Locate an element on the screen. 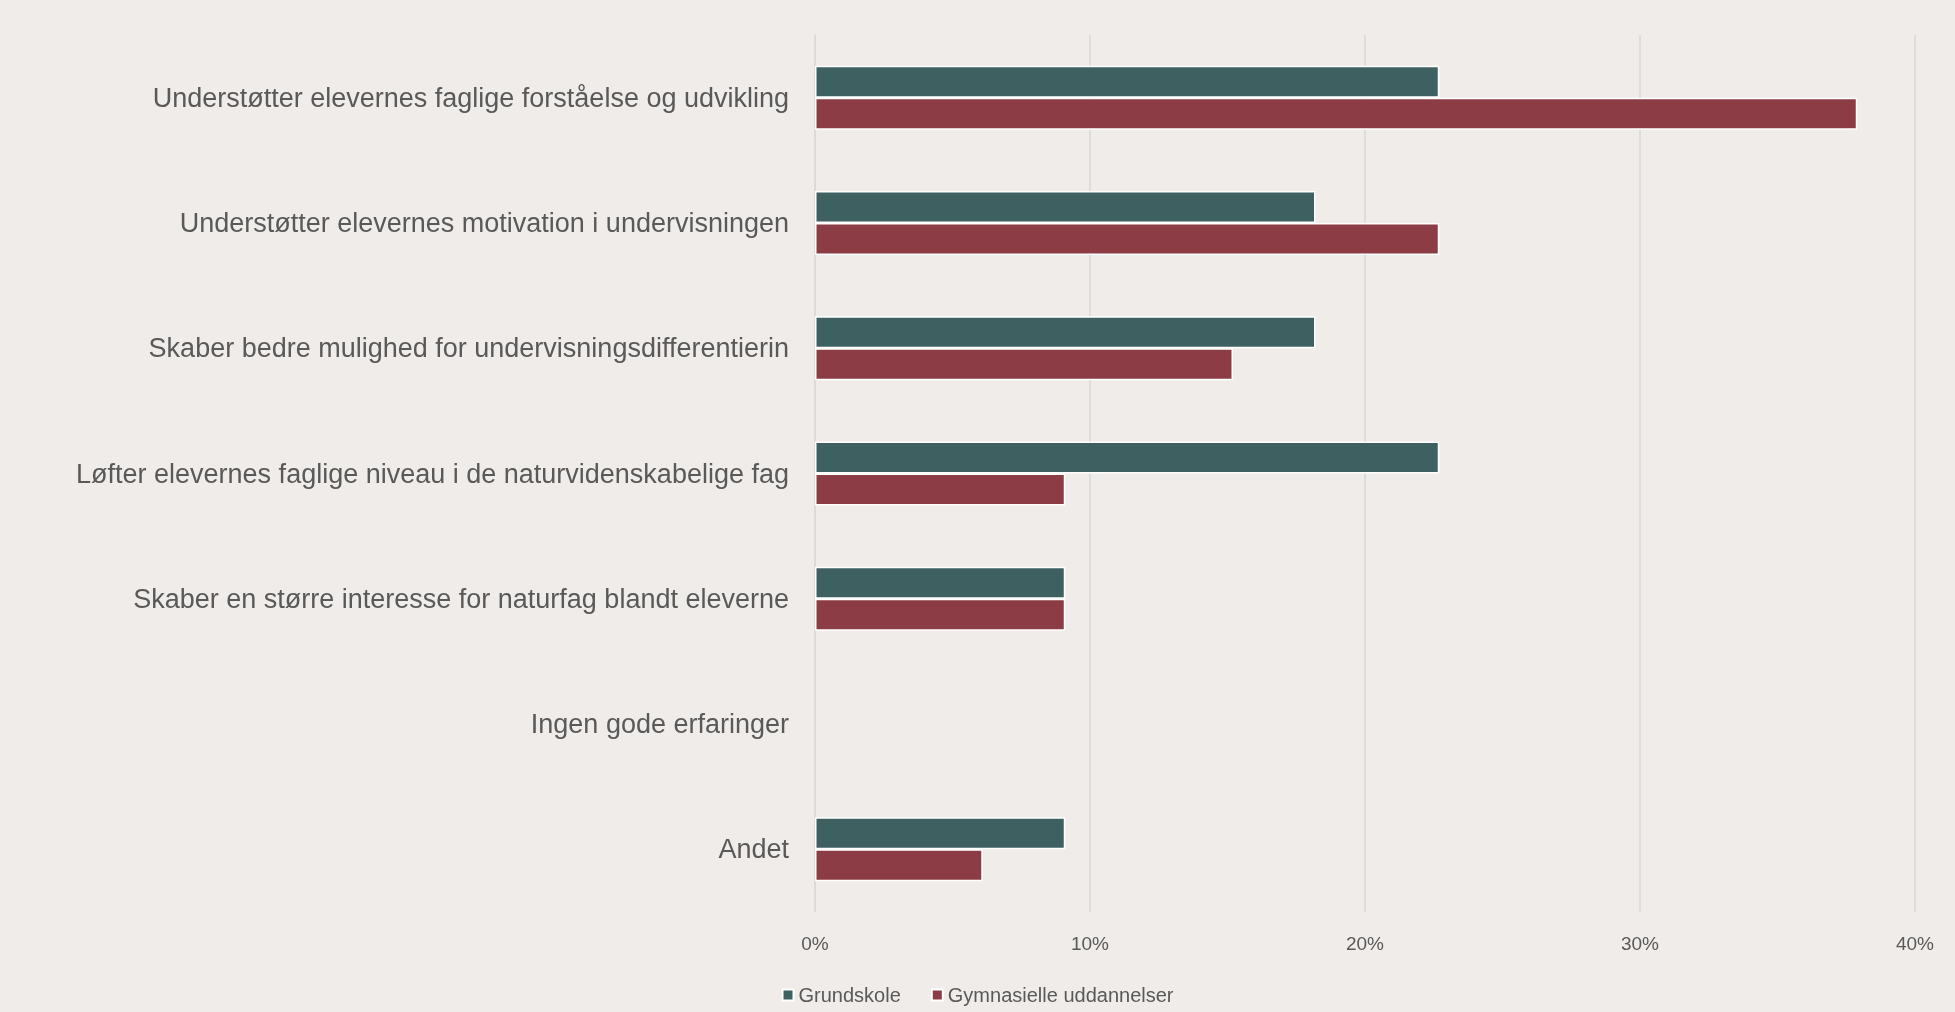  x-tick-label: 40% is located at coordinates (1915, 943).